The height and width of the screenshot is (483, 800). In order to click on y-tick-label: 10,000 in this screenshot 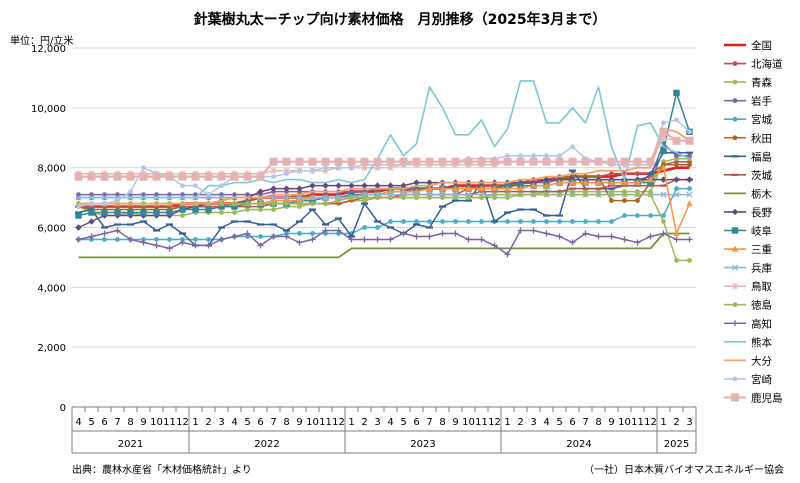, I will do `click(48, 109)`.